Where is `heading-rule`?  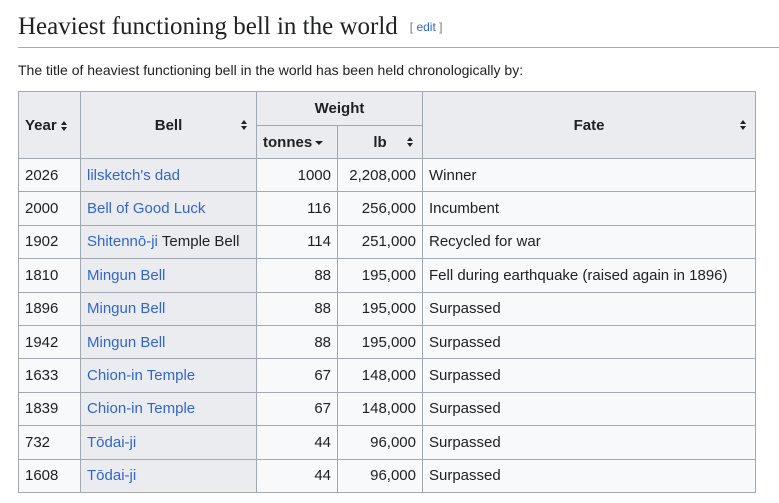 heading-rule is located at coordinates (398, 47).